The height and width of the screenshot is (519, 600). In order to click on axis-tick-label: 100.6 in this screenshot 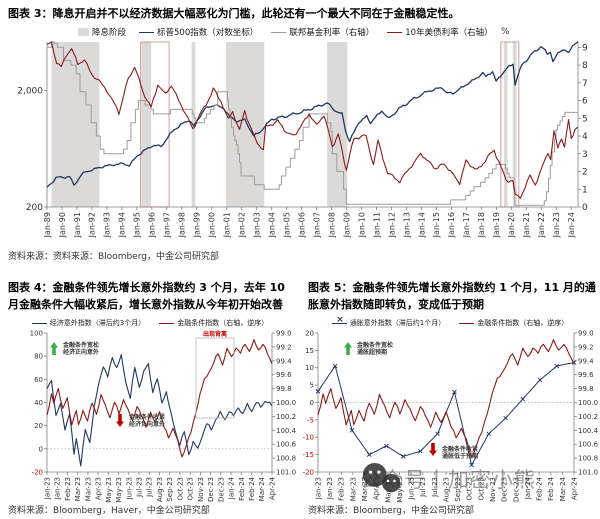, I will do `click(588, 445)`.